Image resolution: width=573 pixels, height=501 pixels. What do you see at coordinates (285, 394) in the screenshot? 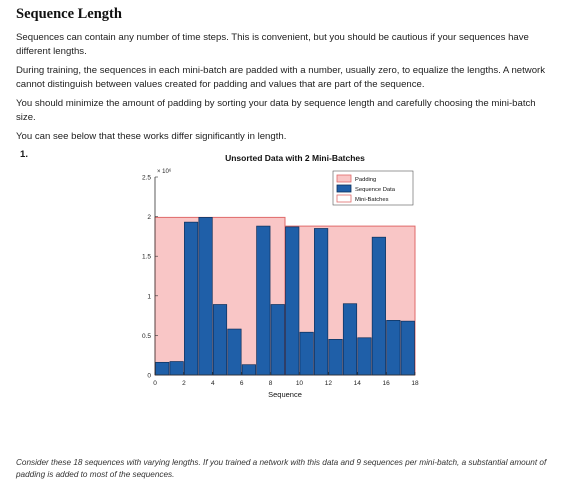
I see `x-axis-label: Sequence` at bounding box center [285, 394].